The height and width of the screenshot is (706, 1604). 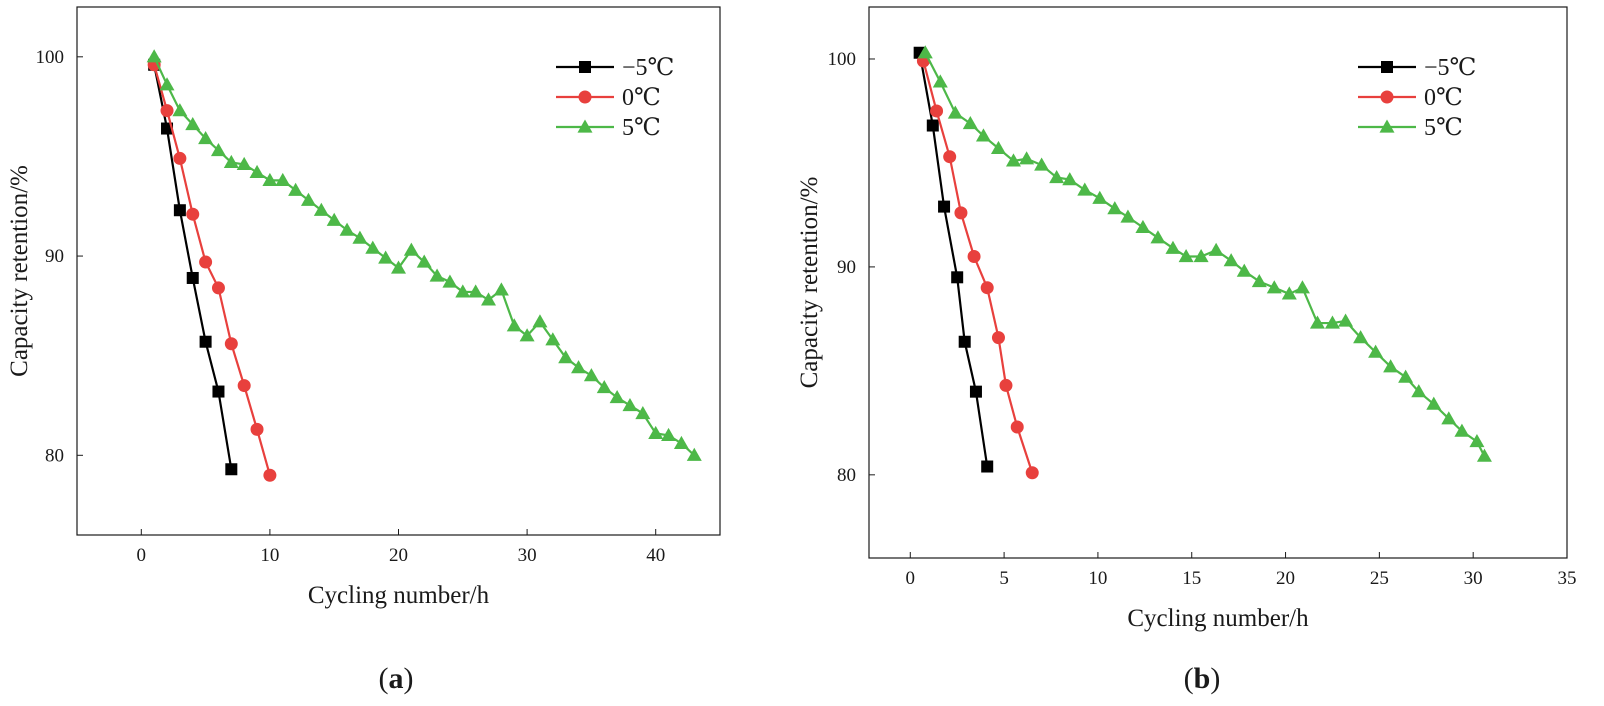 I want to click on y-tick-label: 100, so click(x=842, y=59).